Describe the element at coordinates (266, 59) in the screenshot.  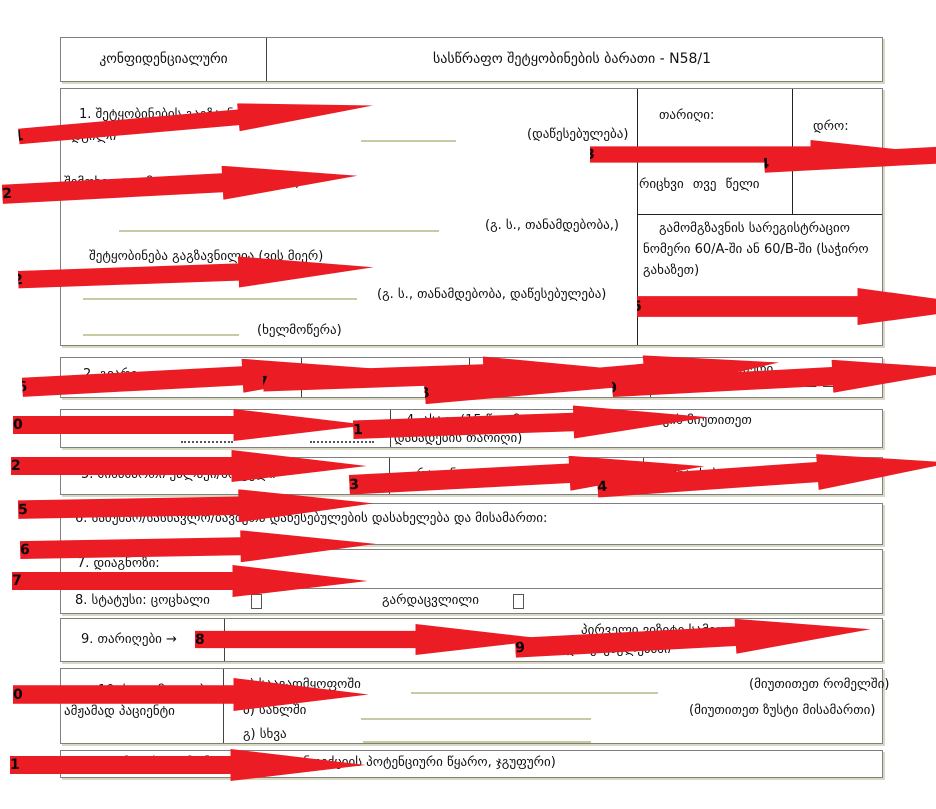
I see `header-divider` at that location.